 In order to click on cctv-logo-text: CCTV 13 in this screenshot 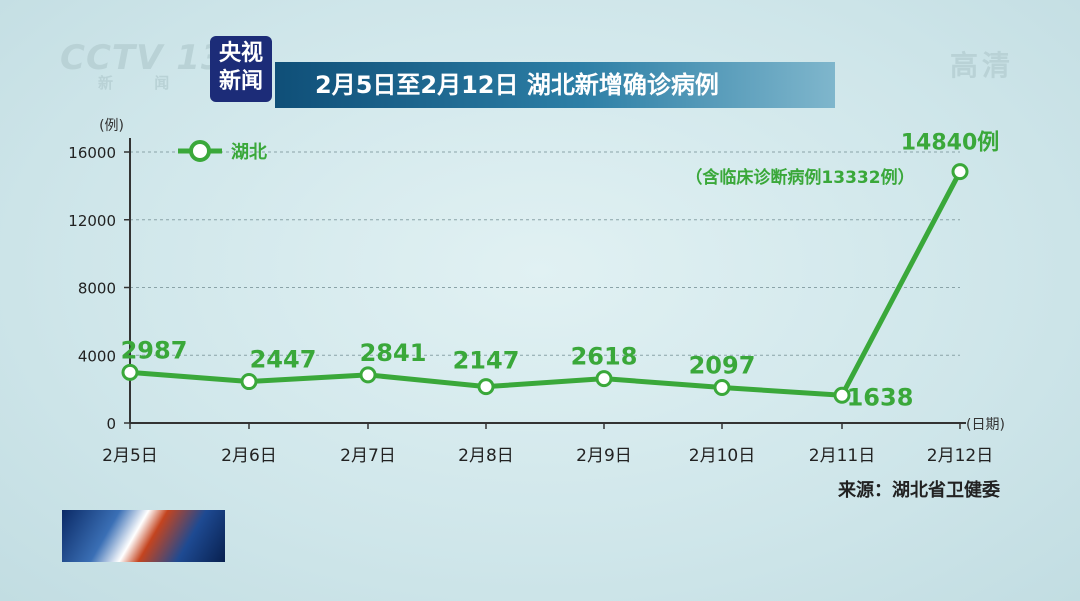, I will do `click(143, 58)`.